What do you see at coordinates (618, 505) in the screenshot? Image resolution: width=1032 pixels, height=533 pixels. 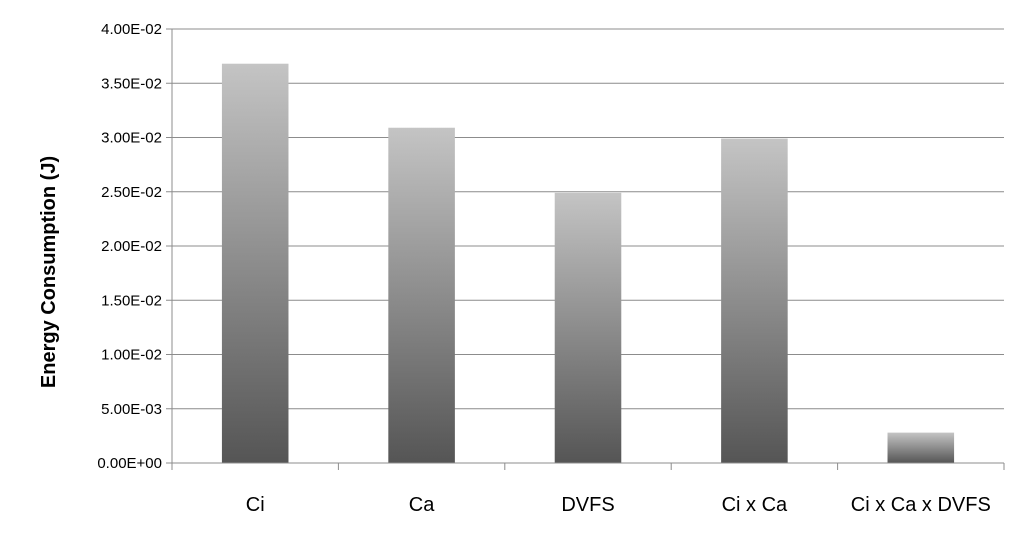 I see `x-tick-labels: Ci Ca DVFS Ci x Ca Ci x Ca x DVFS` at bounding box center [618, 505].